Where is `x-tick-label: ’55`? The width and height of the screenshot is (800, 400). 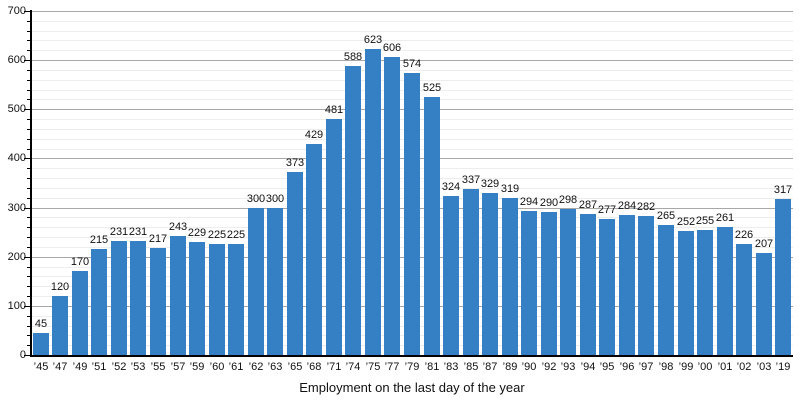 x-tick-label: ’55 is located at coordinates (158, 367).